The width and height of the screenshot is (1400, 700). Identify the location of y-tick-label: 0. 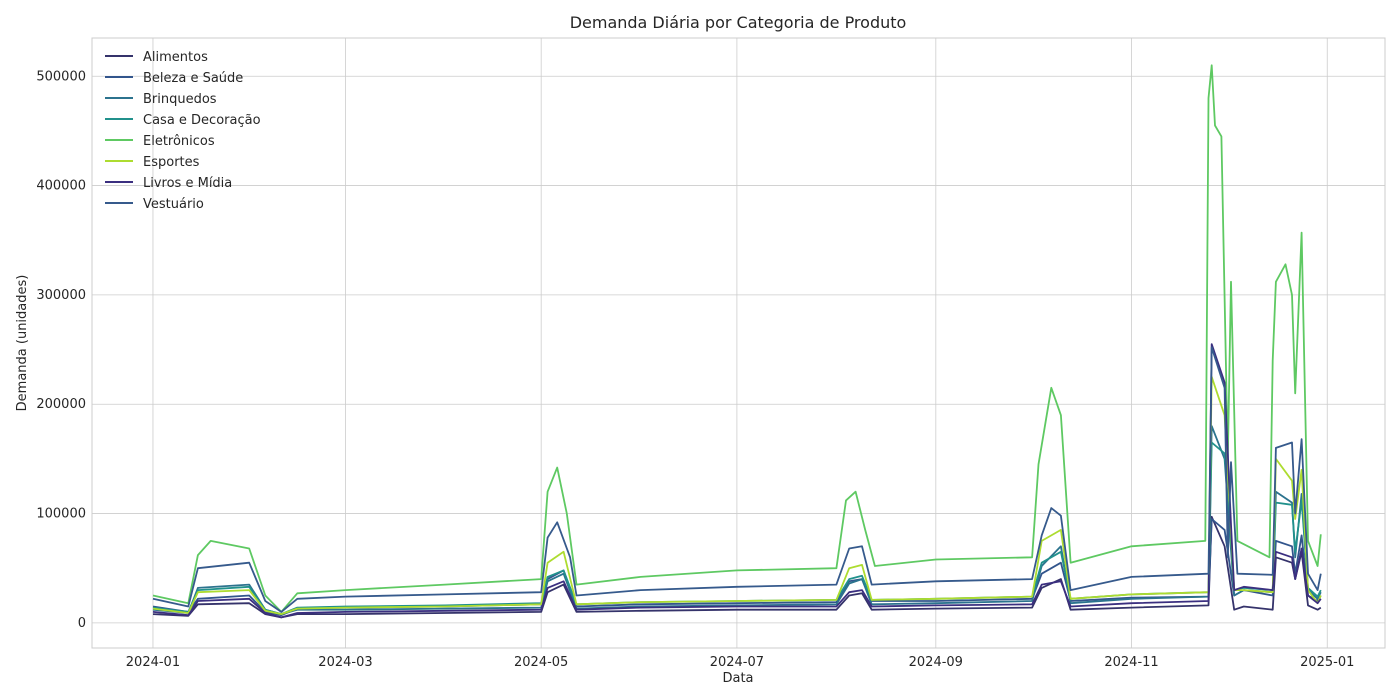
(82, 623).